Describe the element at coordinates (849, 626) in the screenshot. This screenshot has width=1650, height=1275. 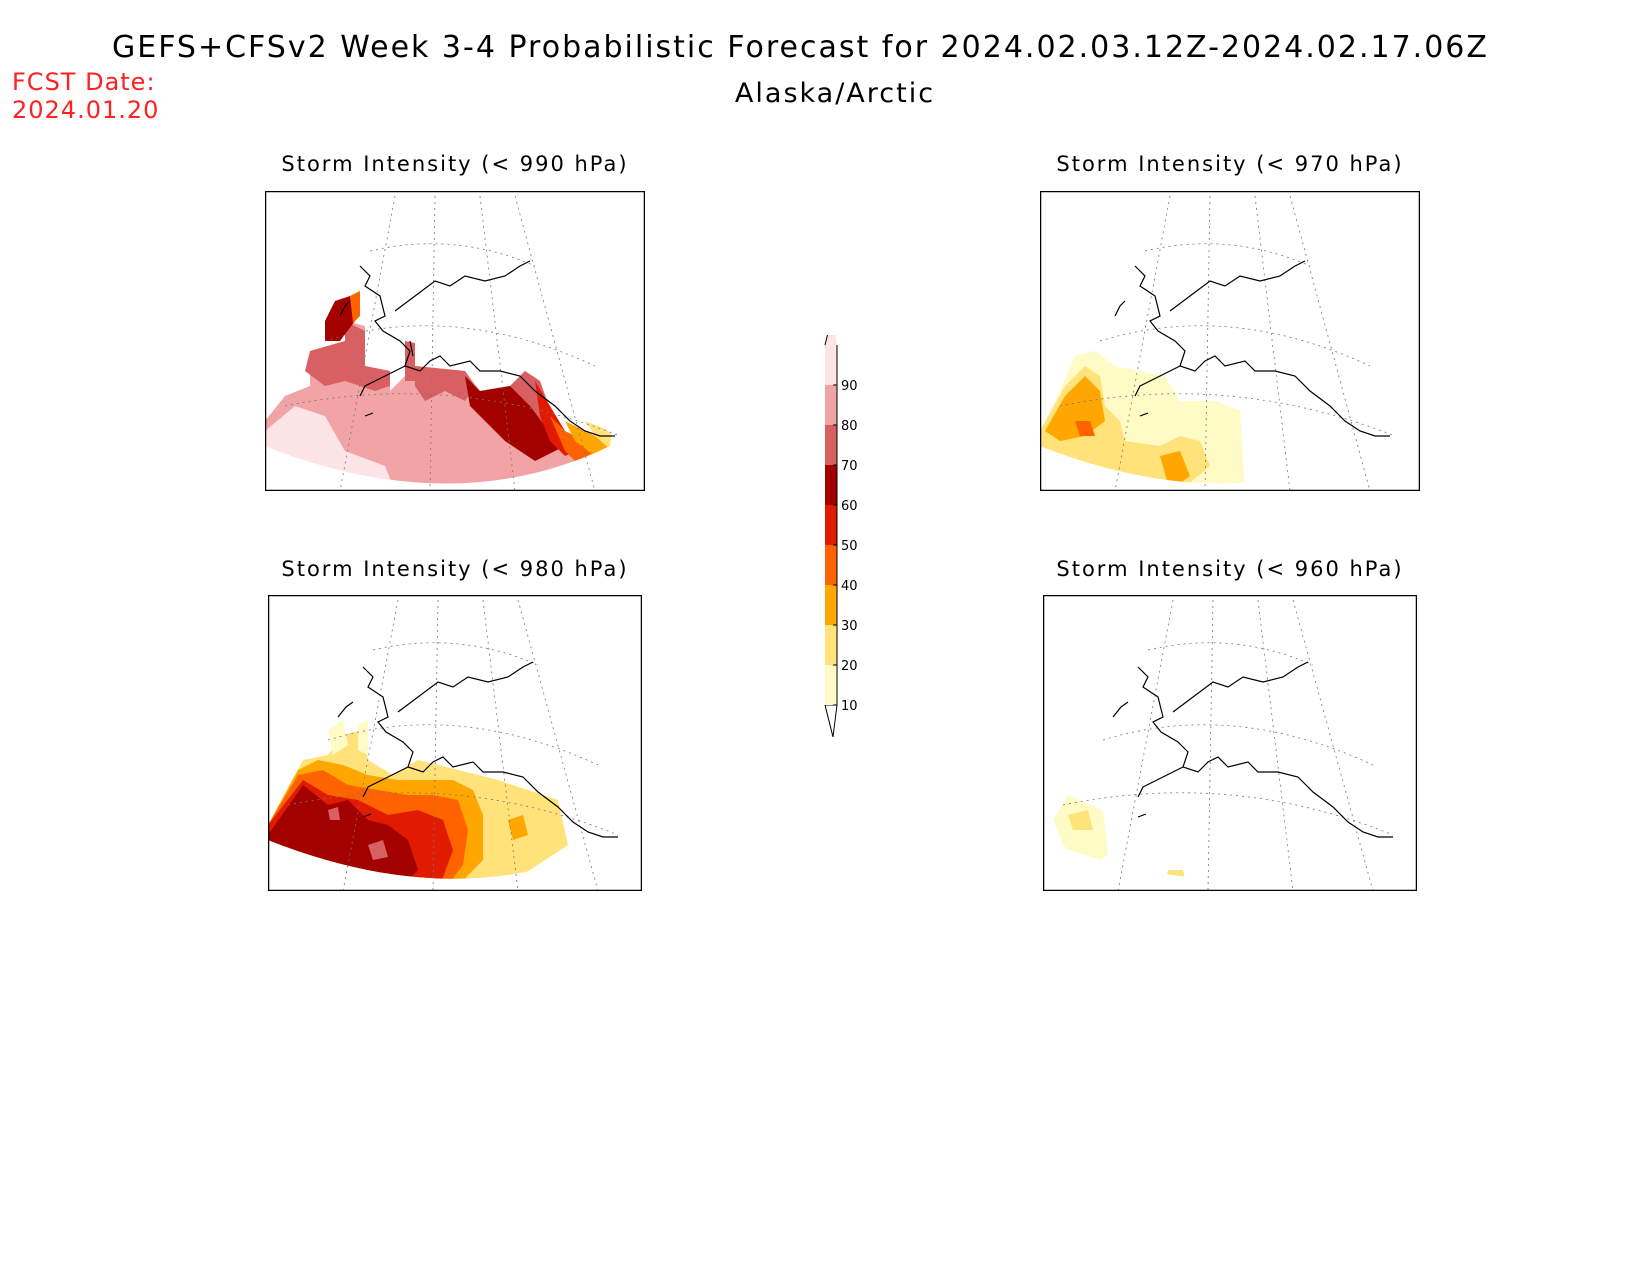
I see `colorbar-tick-label: 30` at that location.